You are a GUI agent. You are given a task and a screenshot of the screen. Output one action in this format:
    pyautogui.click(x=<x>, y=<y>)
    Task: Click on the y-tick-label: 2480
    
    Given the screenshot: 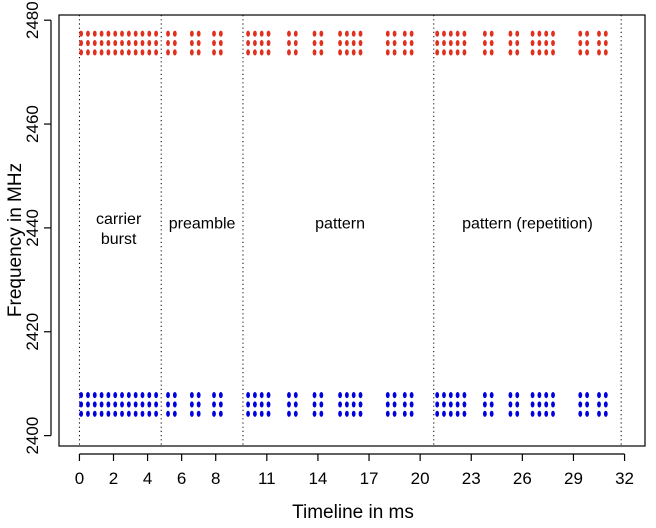 What is the action you would take?
    pyautogui.click(x=32, y=20)
    